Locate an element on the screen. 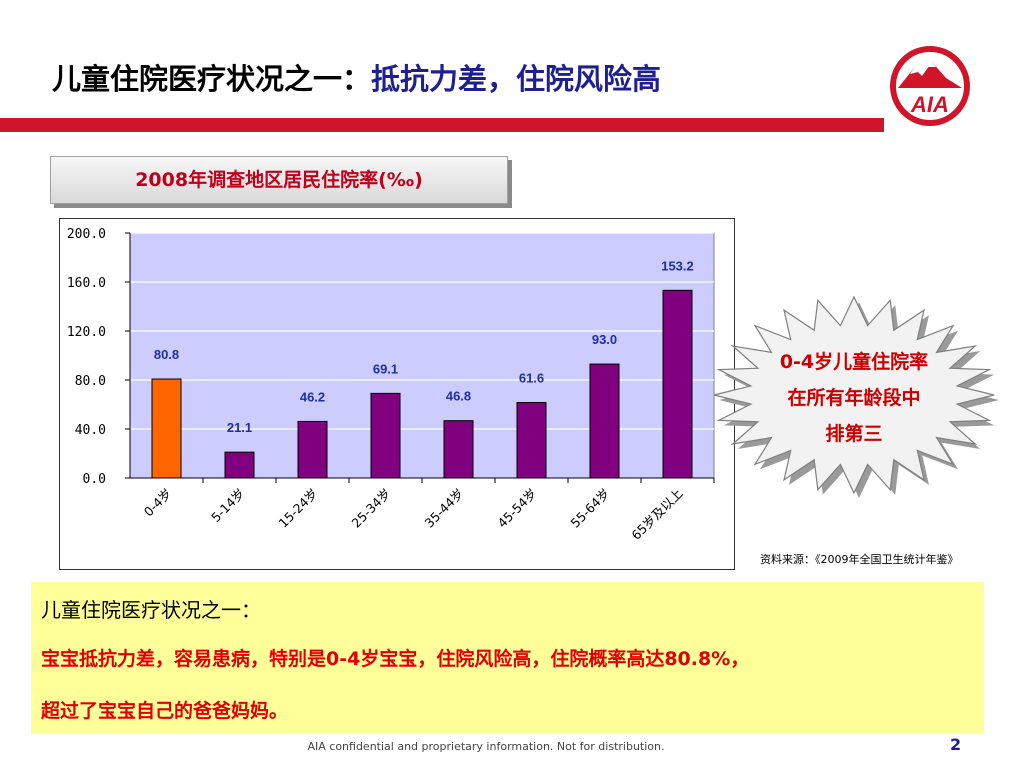 The width and height of the screenshot is (1024, 768). y-tick-label: 80.0 is located at coordinates (90, 381).